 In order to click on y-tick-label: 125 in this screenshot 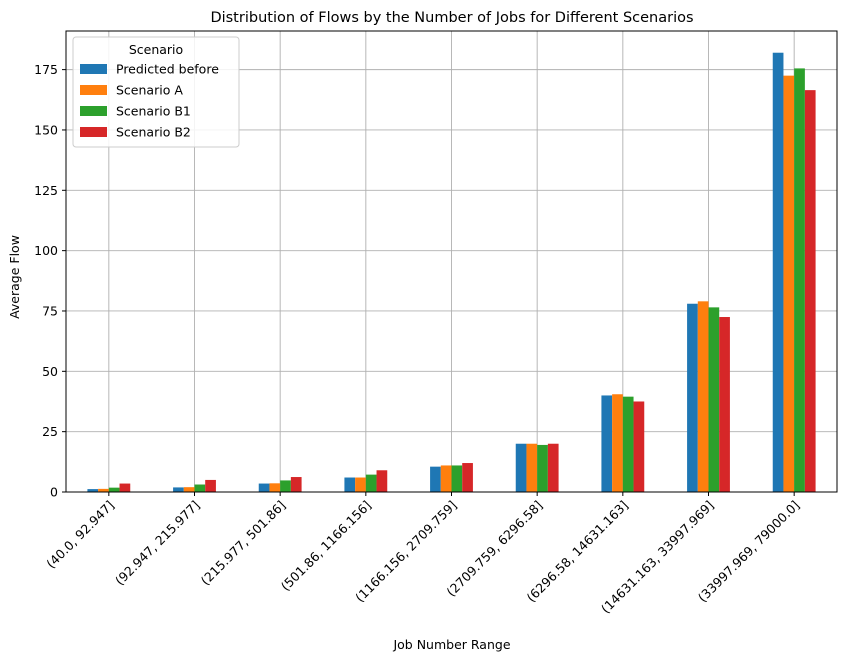, I will do `click(46, 190)`.